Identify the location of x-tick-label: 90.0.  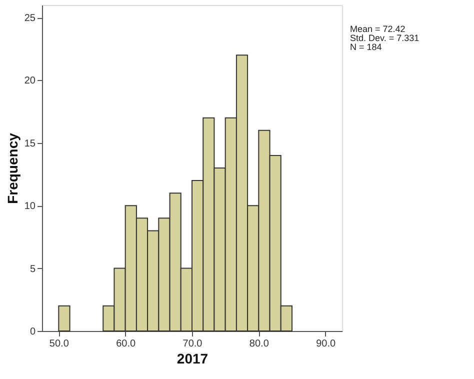
(326, 344).